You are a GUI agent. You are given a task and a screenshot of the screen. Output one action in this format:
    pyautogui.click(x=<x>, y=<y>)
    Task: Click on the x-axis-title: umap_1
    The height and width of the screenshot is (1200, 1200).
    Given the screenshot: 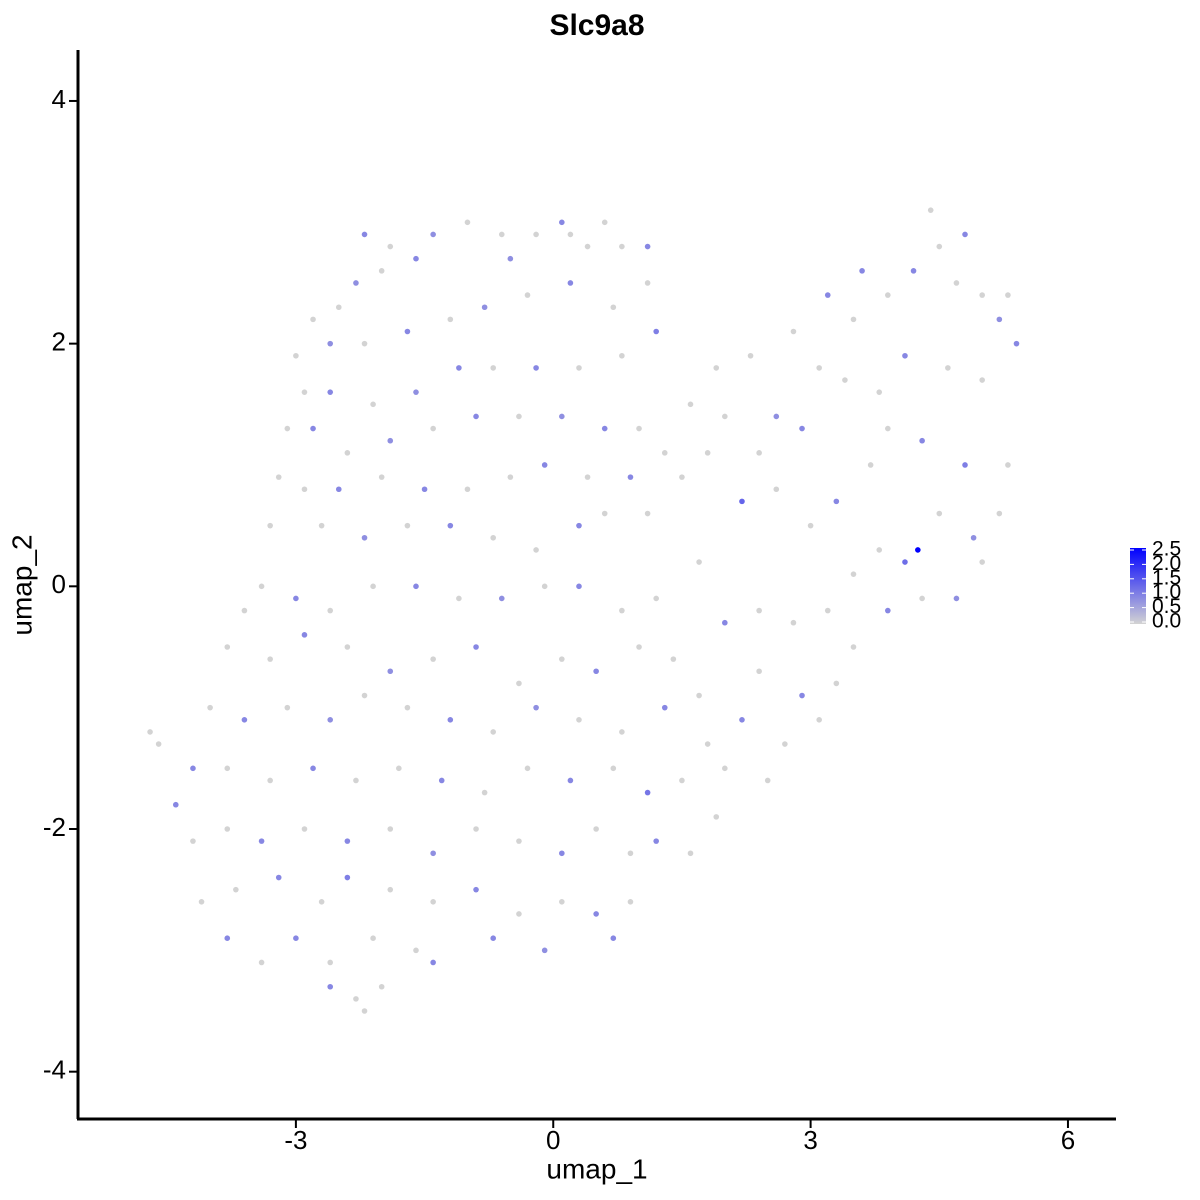 What is the action you would take?
    pyautogui.click(x=596, y=1168)
    